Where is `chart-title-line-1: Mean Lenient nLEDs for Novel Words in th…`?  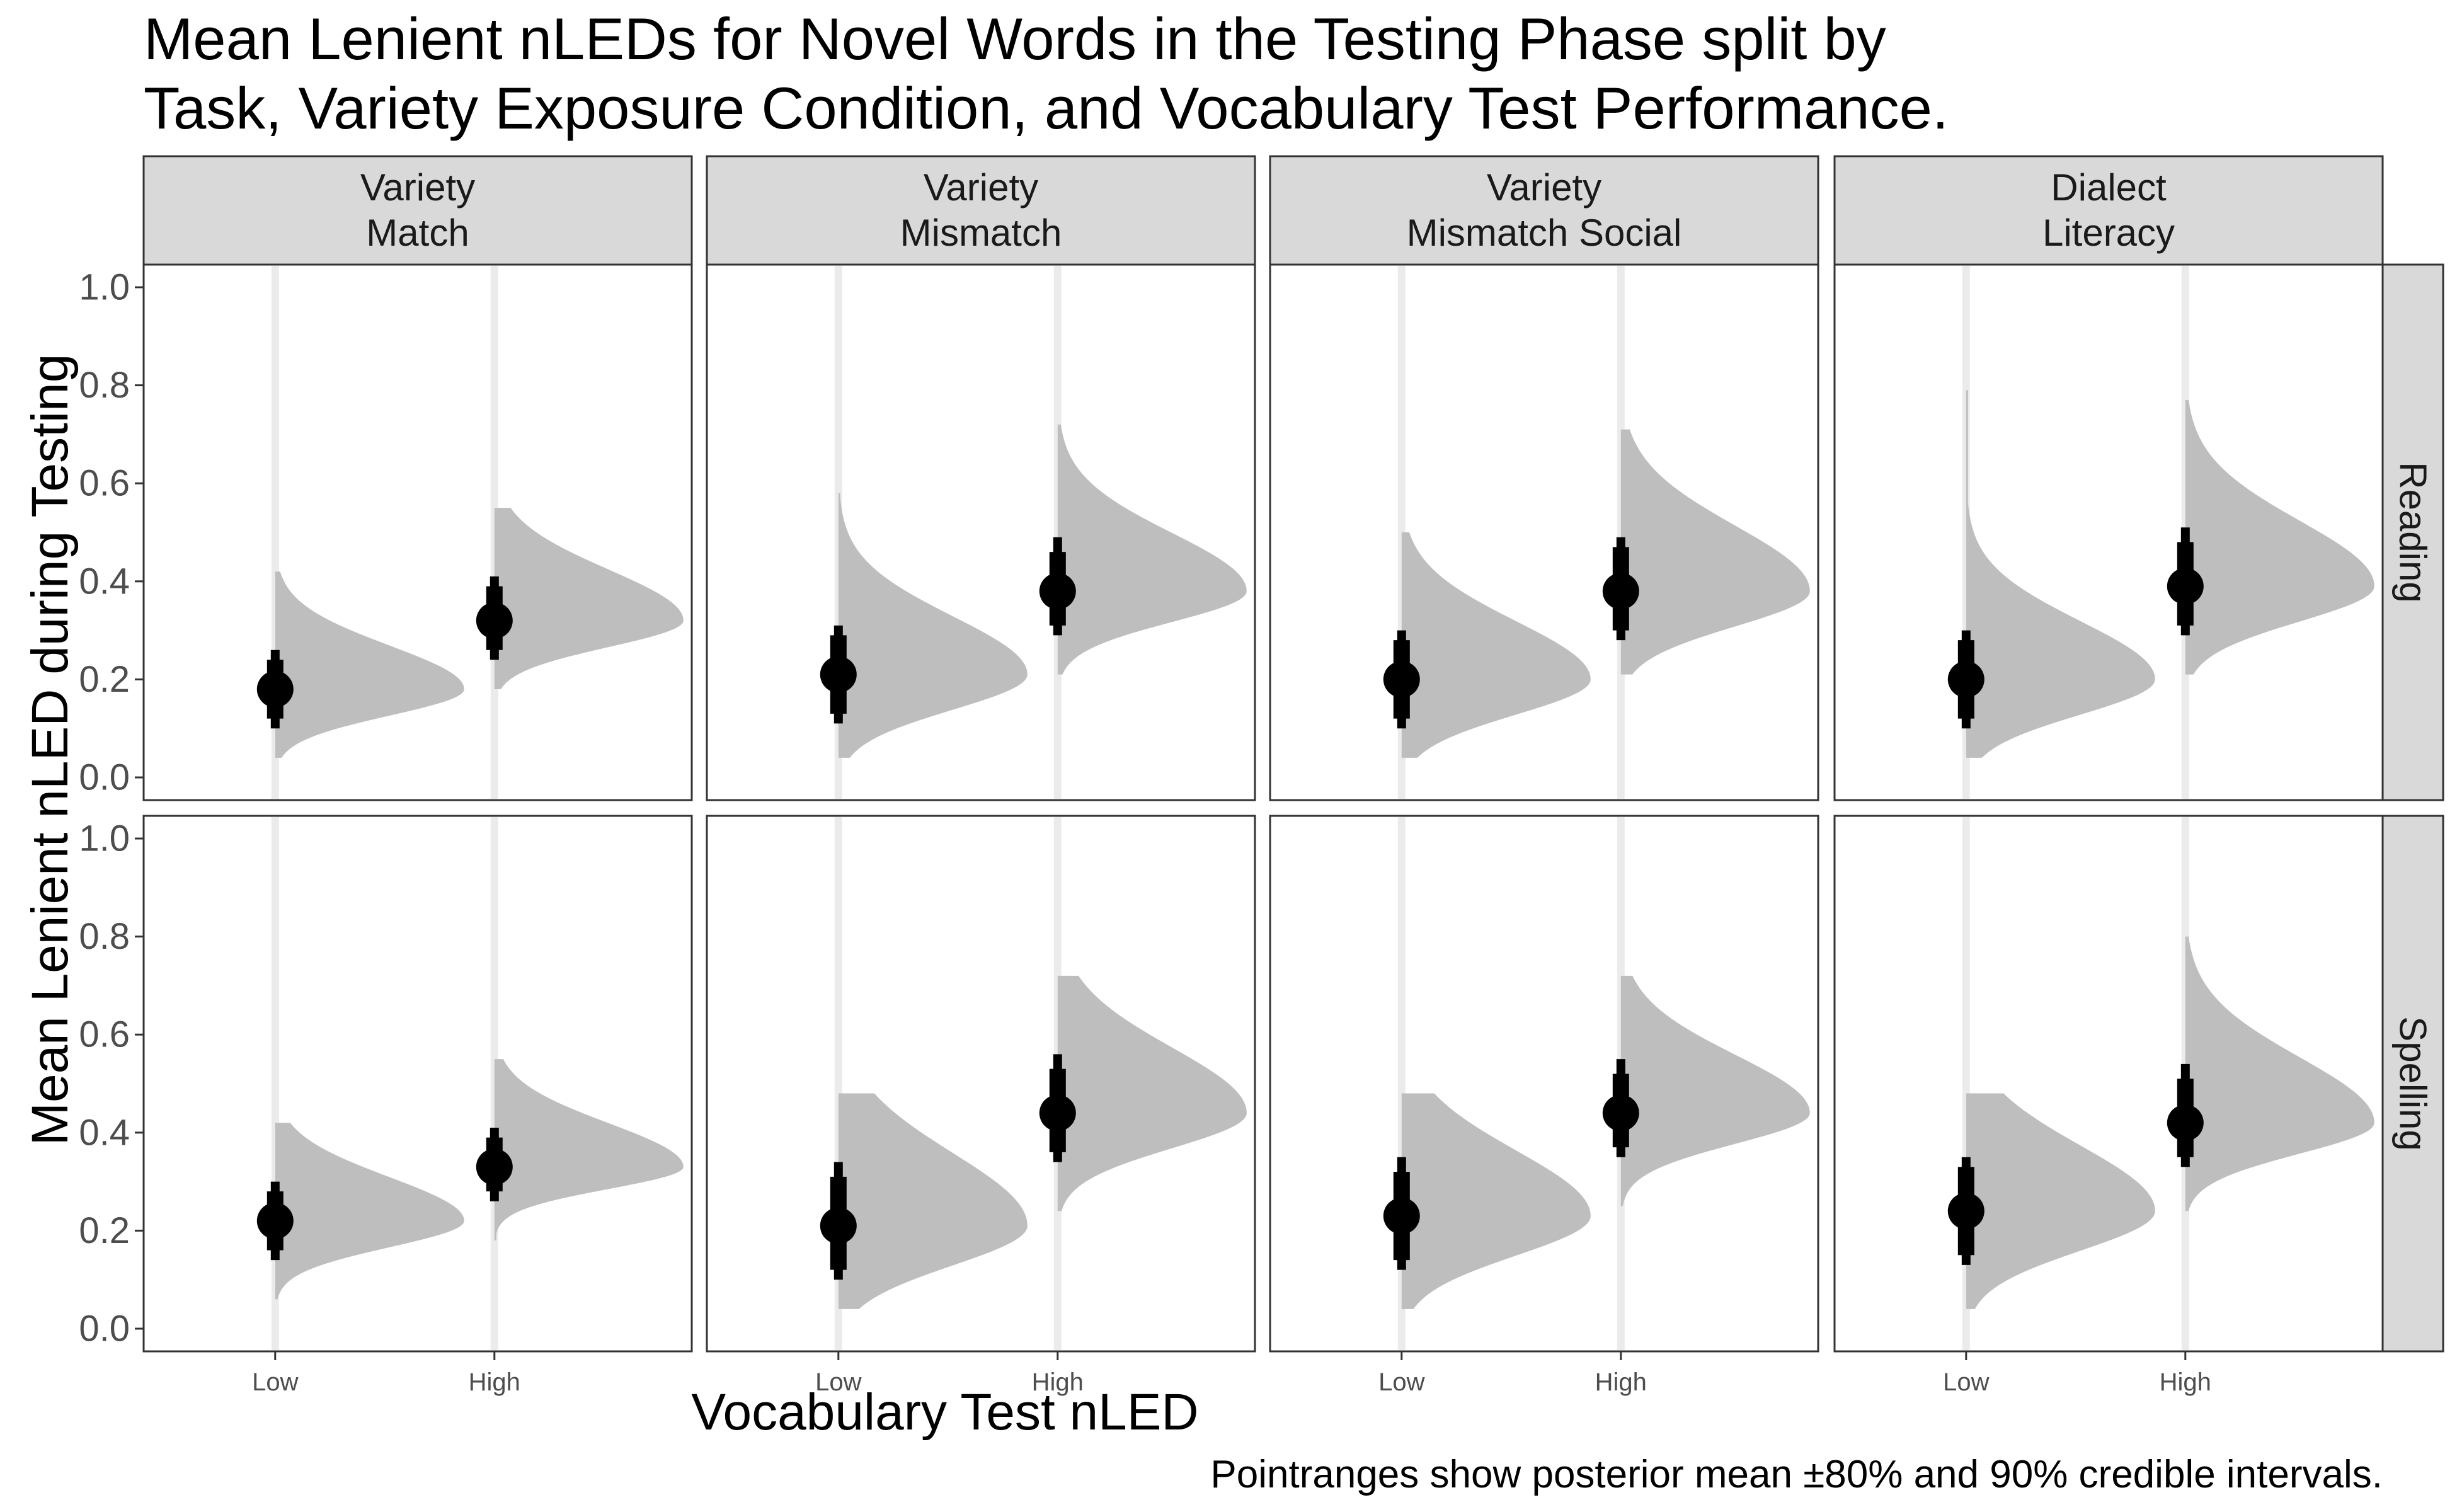 chart-title-line-1: Mean Lenient nLEDs for Novel Words in th… is located at coordinates (1015, 39).